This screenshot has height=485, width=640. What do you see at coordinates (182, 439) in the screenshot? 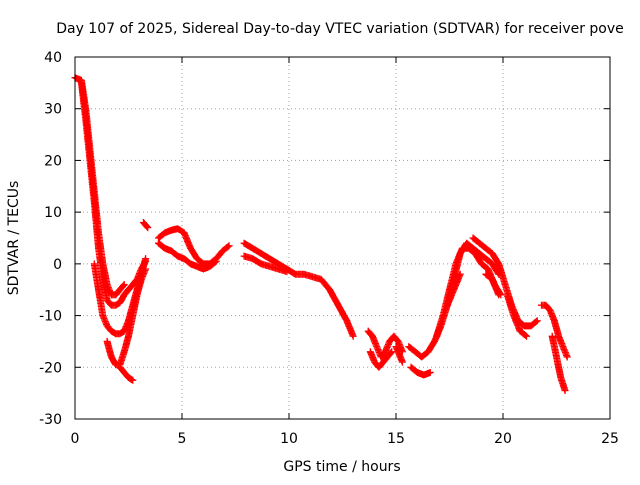
I see `x-tick-label: 5` at bounding box center [182, 439].